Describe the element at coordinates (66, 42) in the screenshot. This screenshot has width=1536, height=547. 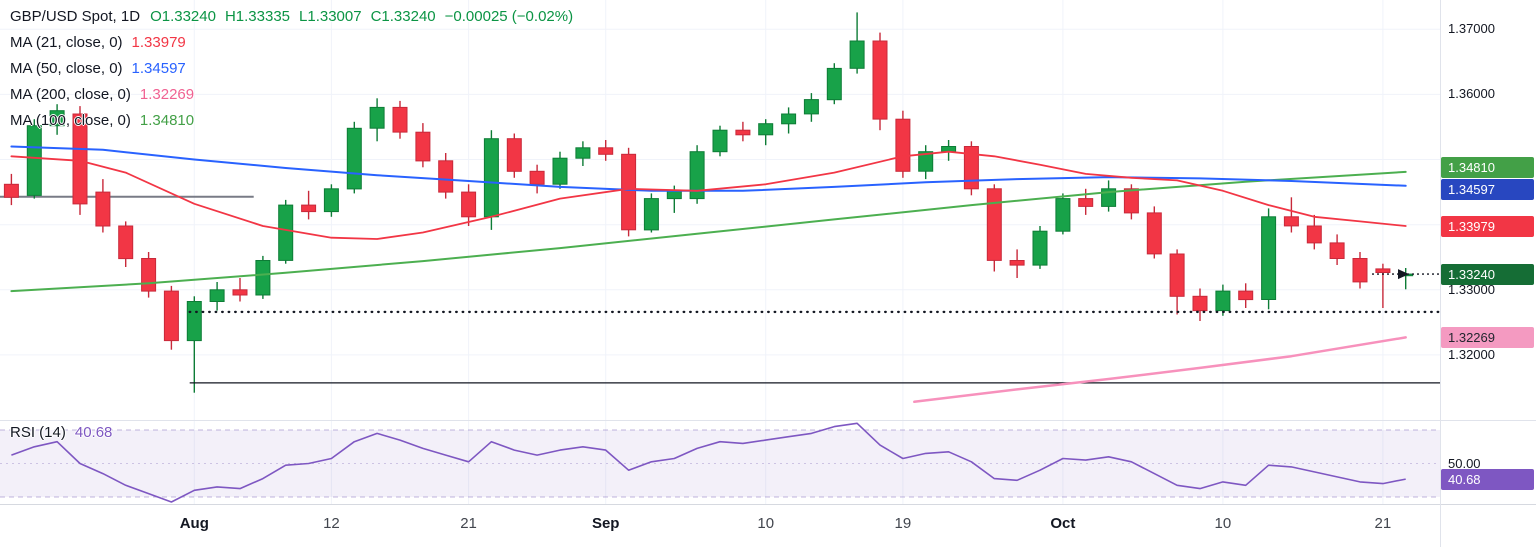
I see `indicator-label: MA (21, close, 0)` at that location.